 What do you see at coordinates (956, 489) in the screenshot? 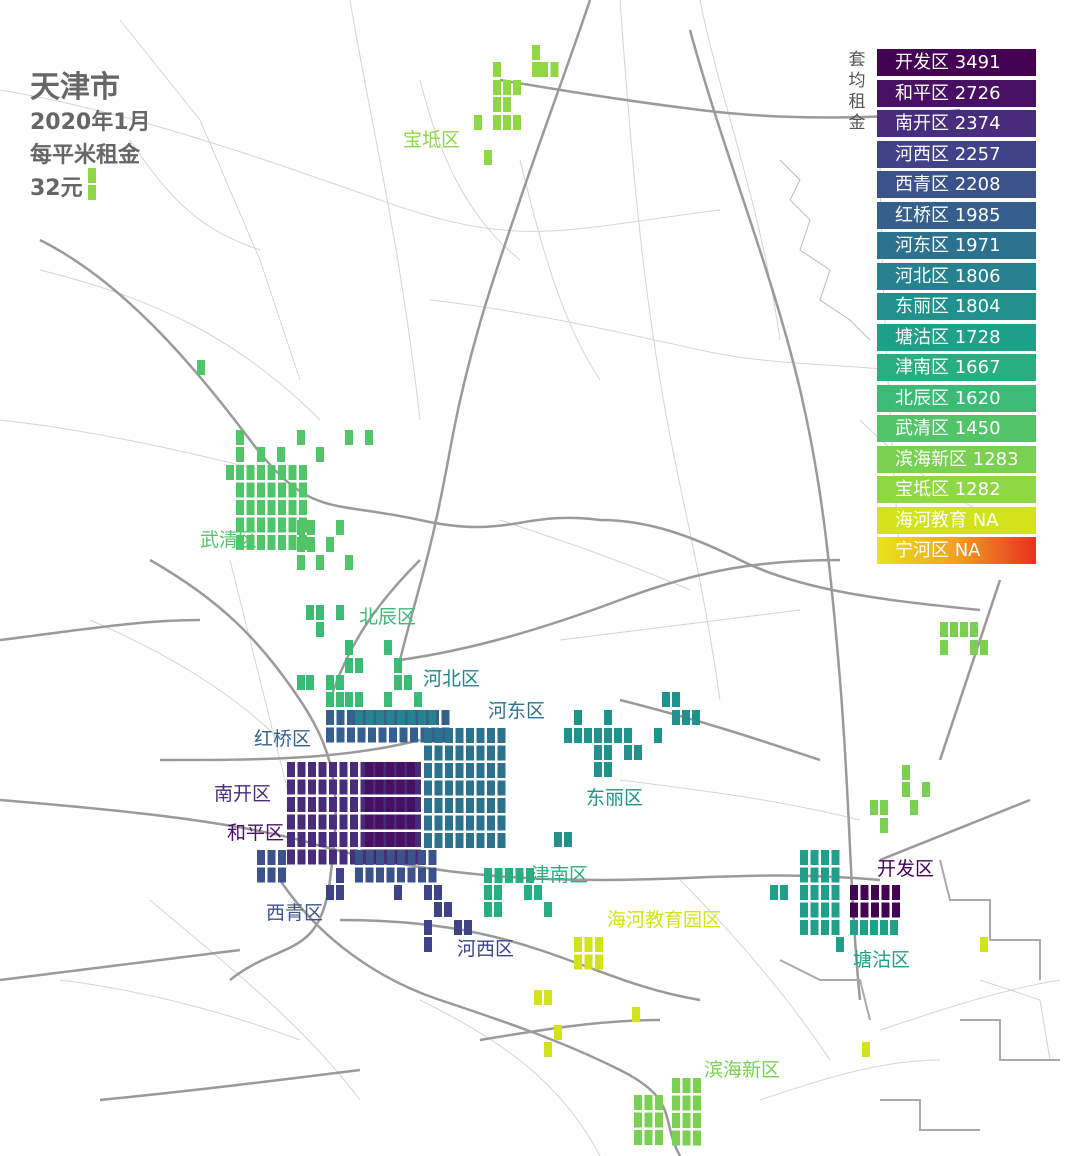
I see `legend-item-baodi: 宝坻区 1282` at bounding box center [956, 489].